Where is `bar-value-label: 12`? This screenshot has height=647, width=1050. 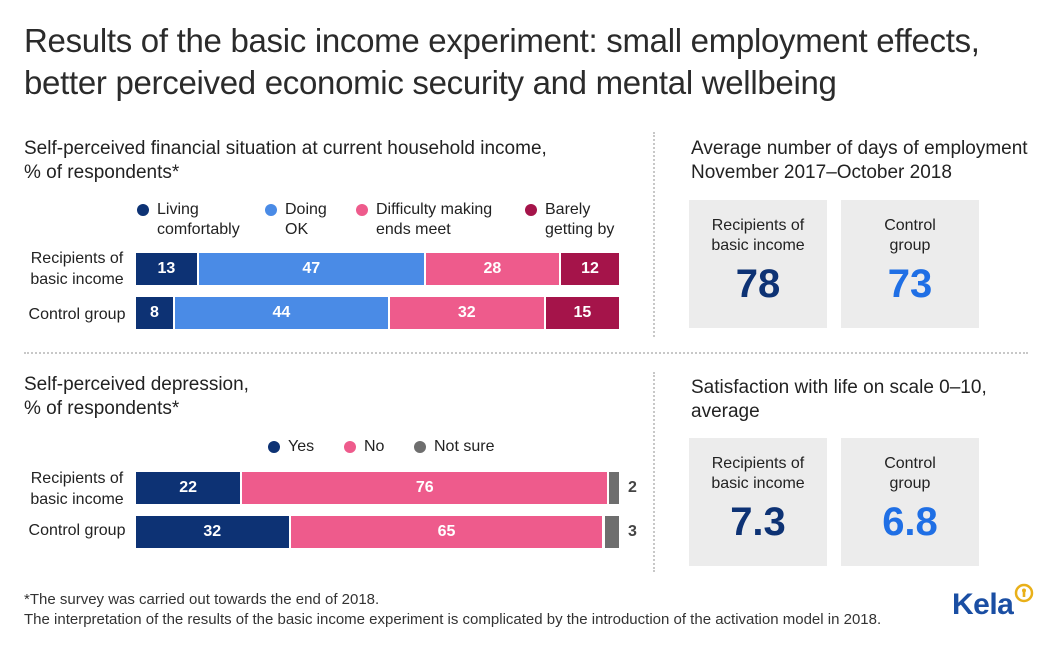
bar-value-label: 12 is located at coordinates (590, 268).